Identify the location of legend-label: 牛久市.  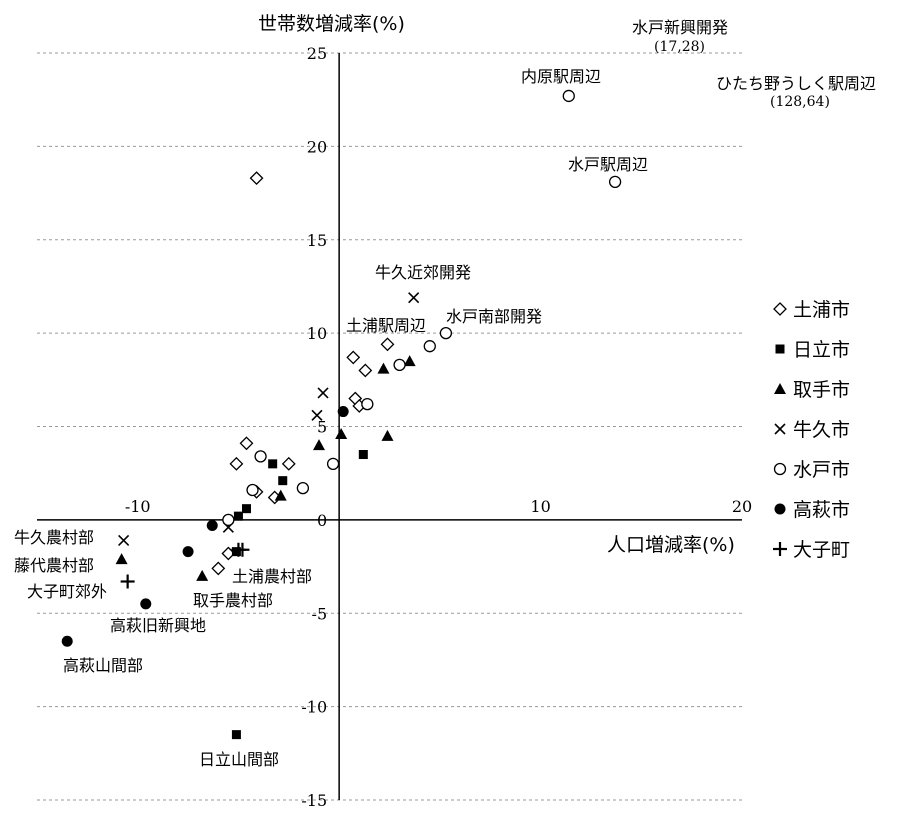
(821, 430).